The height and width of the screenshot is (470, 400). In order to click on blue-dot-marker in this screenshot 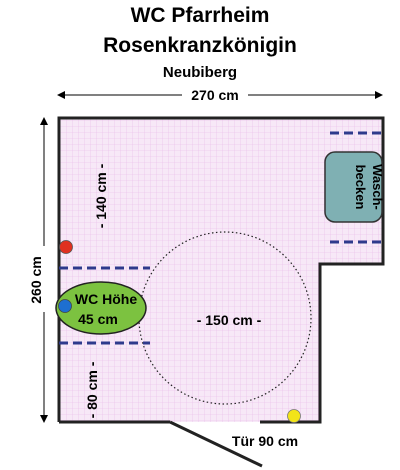, I will do `click(65, 306)`.